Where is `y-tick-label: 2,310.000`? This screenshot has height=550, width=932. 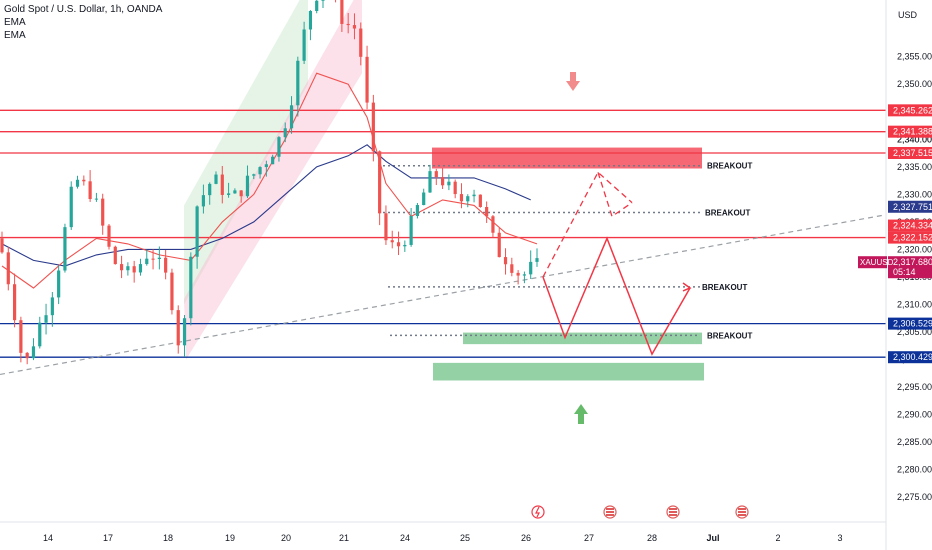 y-tick-label: 2,310.000 is located at coordinates (914, 305).